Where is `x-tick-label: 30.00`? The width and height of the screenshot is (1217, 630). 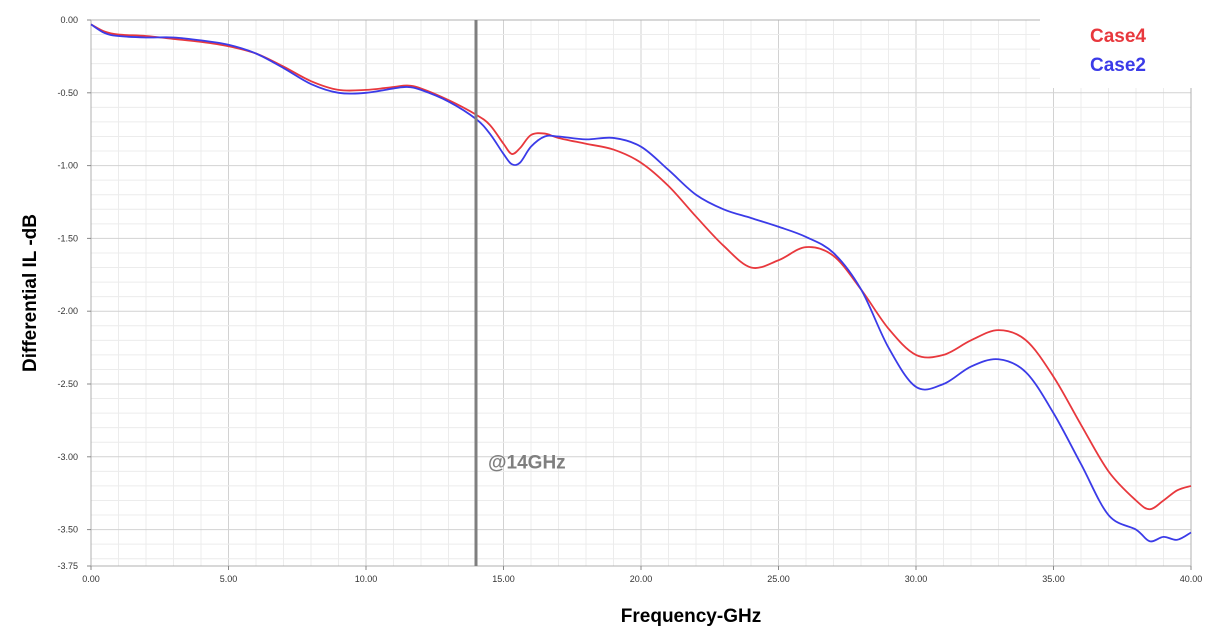
x-tick-label: 30.00 is located at coordinates (916, 579).